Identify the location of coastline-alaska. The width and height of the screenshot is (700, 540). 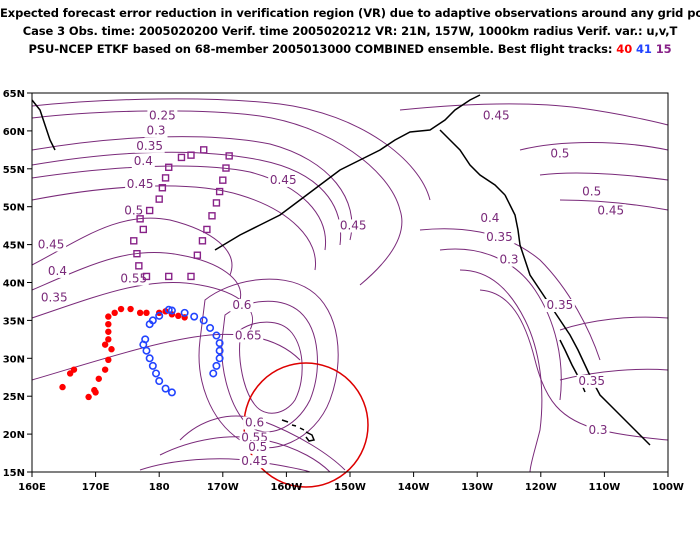
(347, 172).